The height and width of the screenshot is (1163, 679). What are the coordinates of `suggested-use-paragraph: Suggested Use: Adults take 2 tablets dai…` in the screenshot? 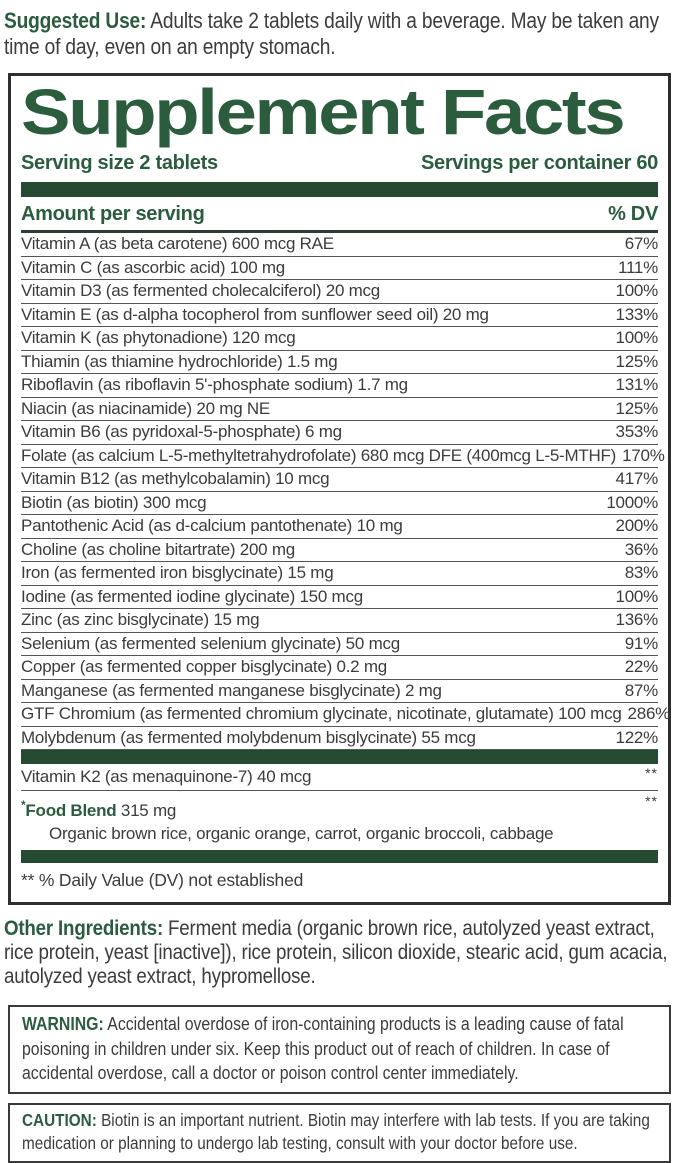 It's located at (339, 34).